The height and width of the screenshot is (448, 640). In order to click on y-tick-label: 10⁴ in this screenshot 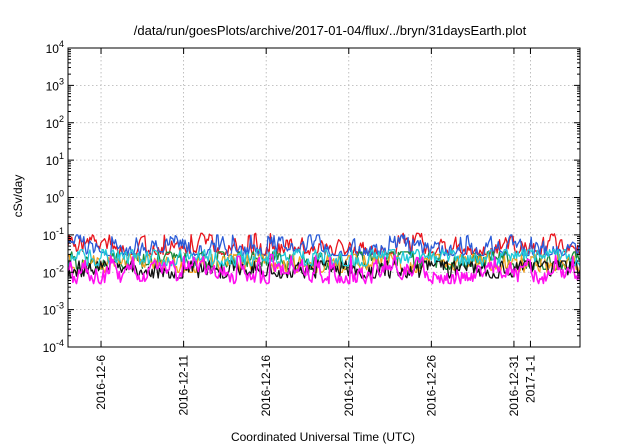, I will do `click(55, 47)`.